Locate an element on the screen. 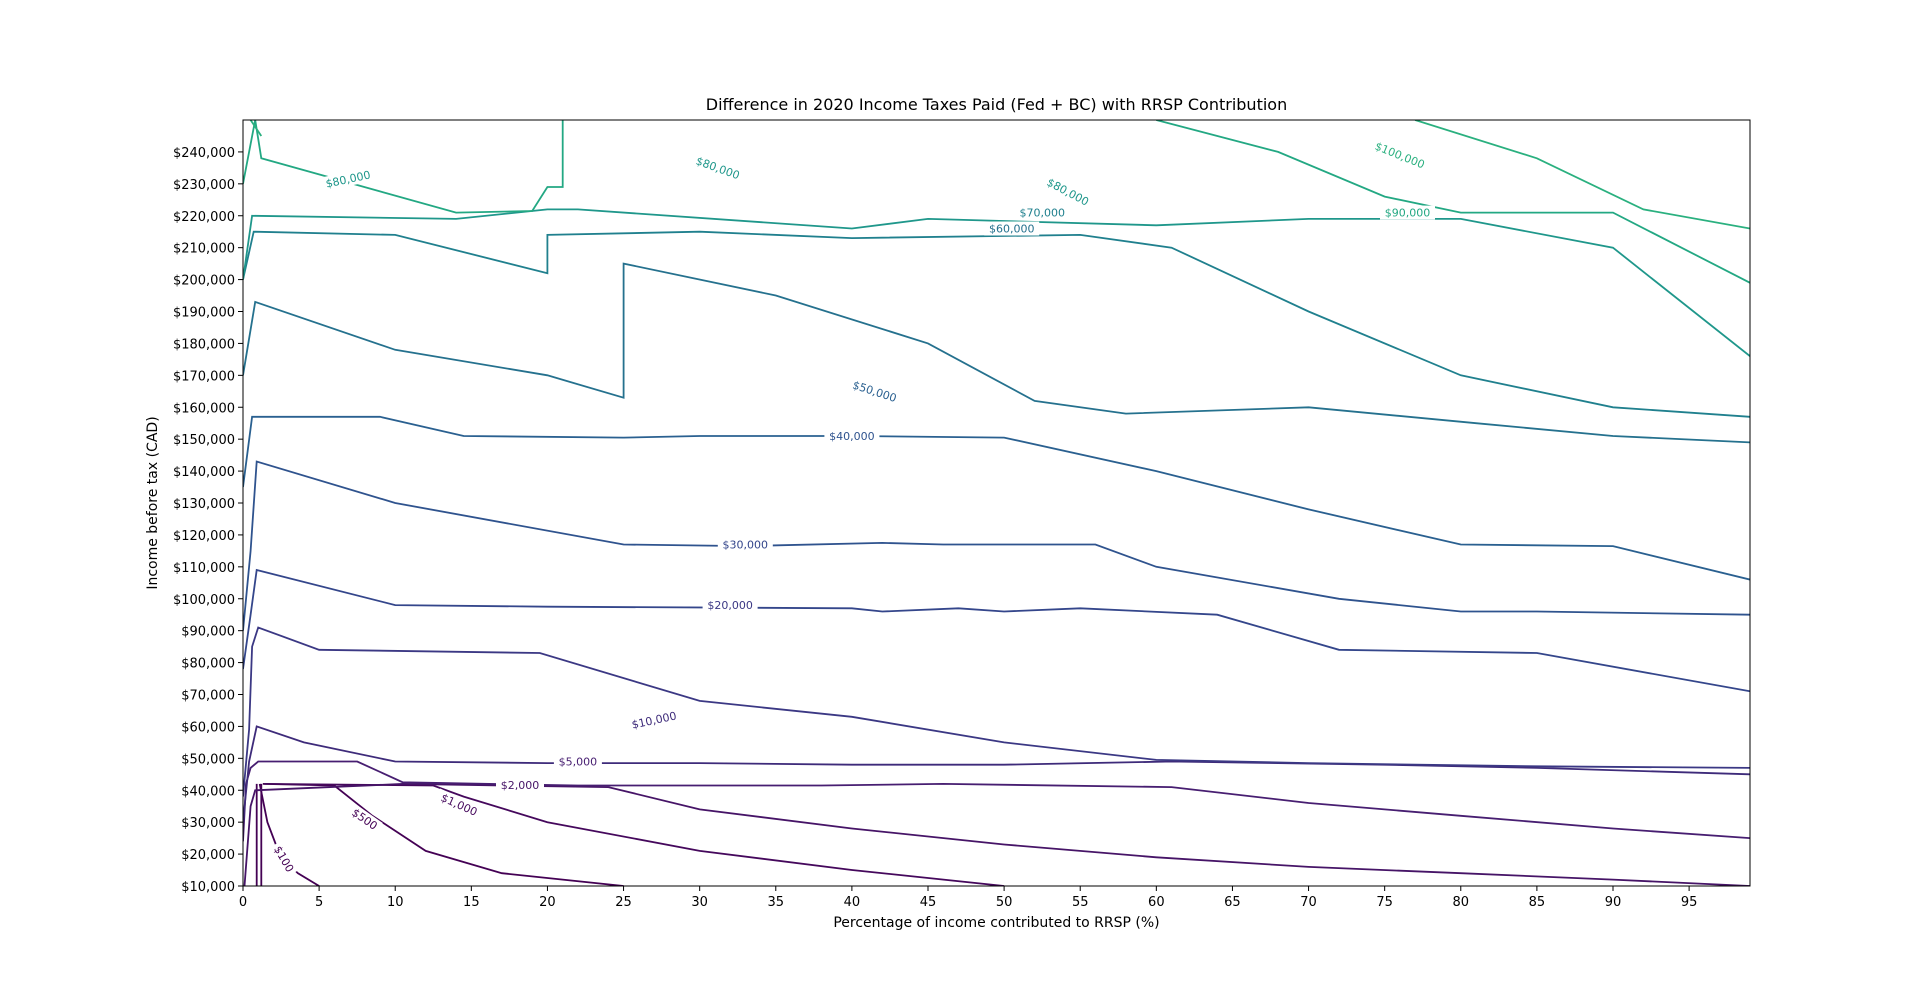  y-tick-label: $140,000 is located at coordinates (204, 472).